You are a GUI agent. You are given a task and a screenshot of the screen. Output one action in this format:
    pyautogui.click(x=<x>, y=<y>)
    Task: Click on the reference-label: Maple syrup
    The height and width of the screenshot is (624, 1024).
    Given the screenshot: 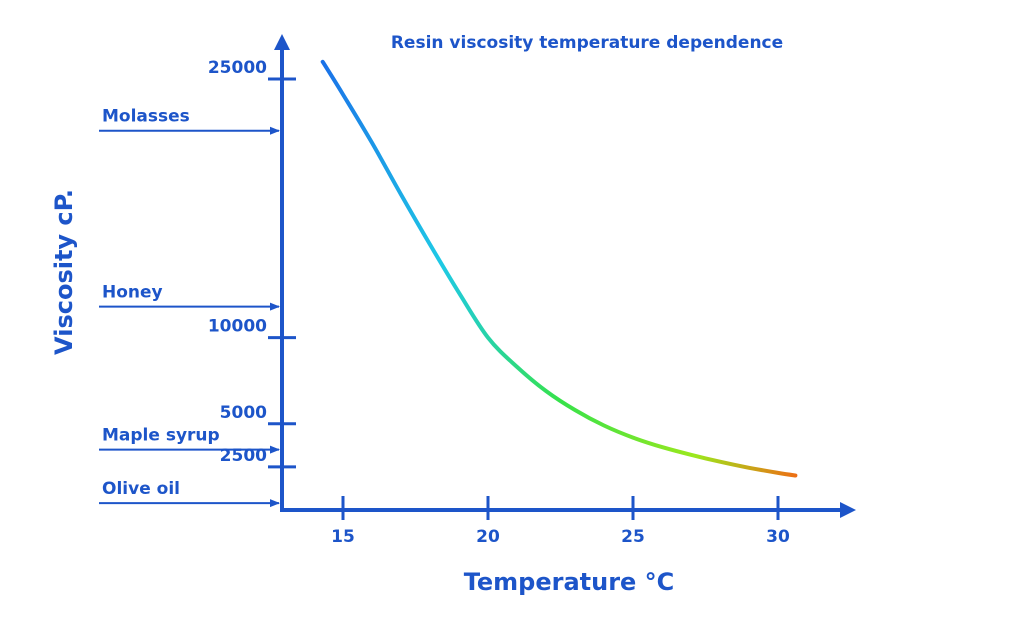 What is the action you would take?
    pyautogui.click(x=161, y=436)
    